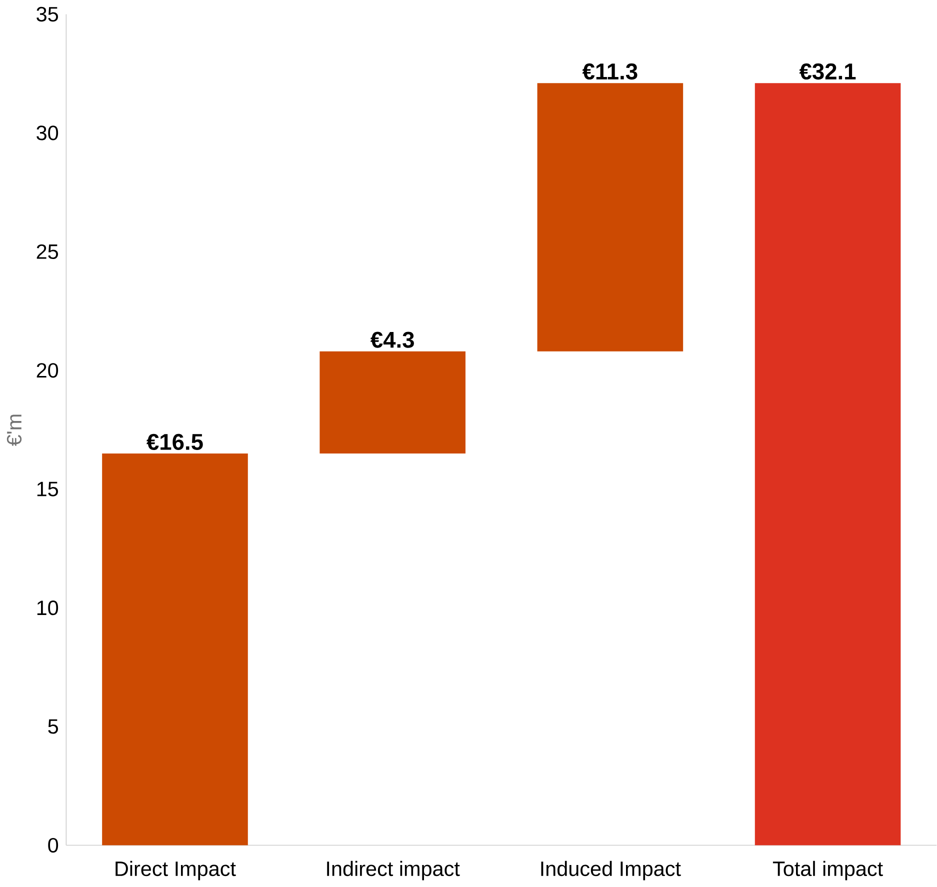  I want to click on y-tick-label: 25, so click(47, 251).